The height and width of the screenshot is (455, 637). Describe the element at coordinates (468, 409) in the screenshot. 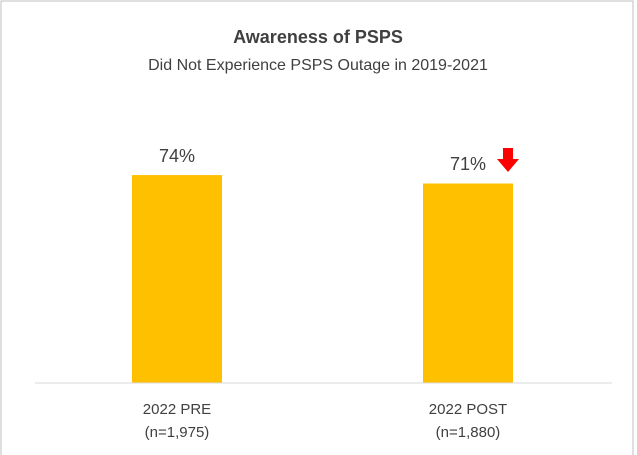

I see `x-tick-label: 2022 POST` at that location.